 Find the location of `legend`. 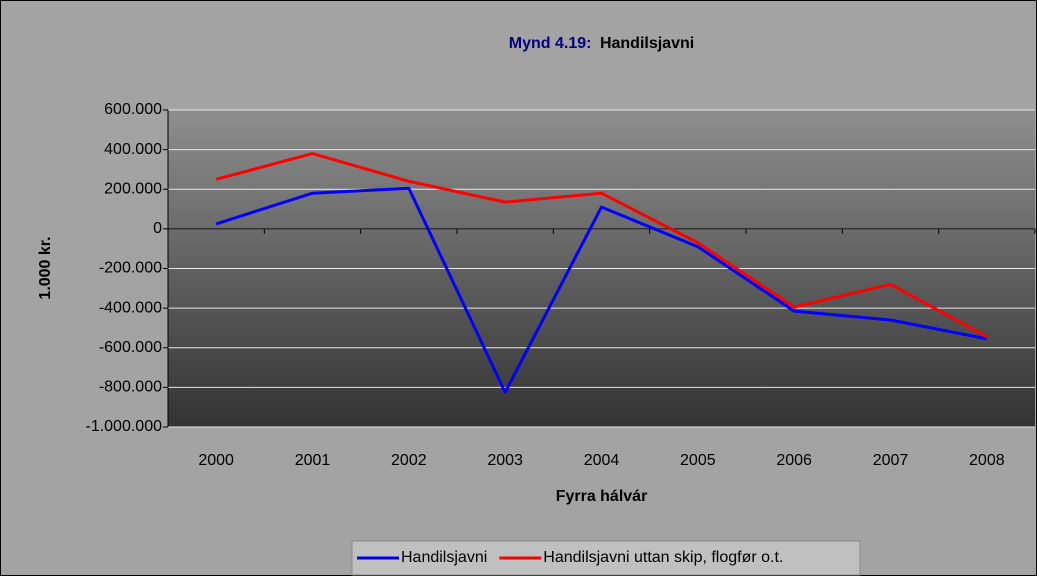

legend is located at coordinates (606, 558).